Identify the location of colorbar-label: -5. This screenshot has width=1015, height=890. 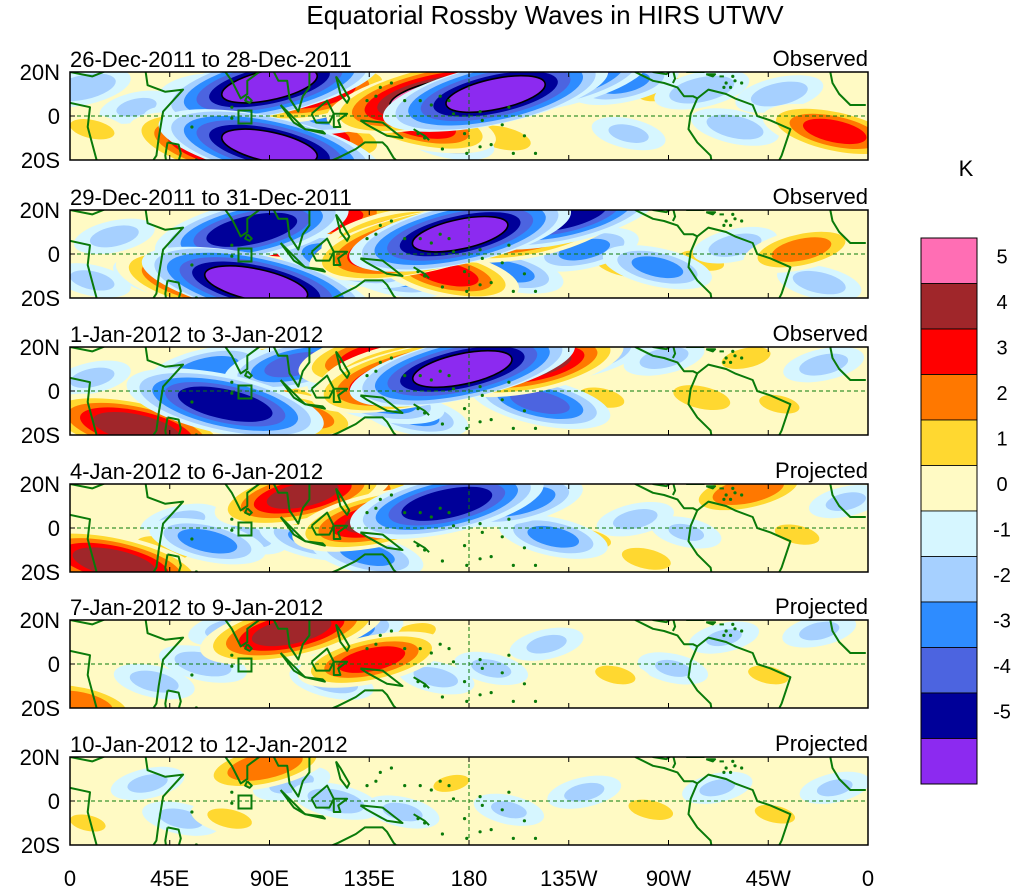
(1002, 713).